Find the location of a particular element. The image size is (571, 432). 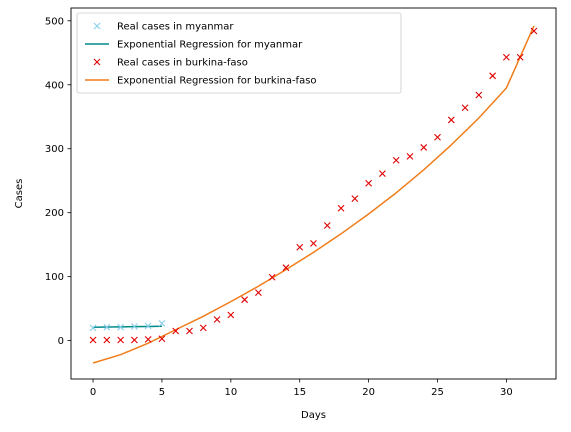

x-tick-label: 5 is located at coordinates (162, 392).